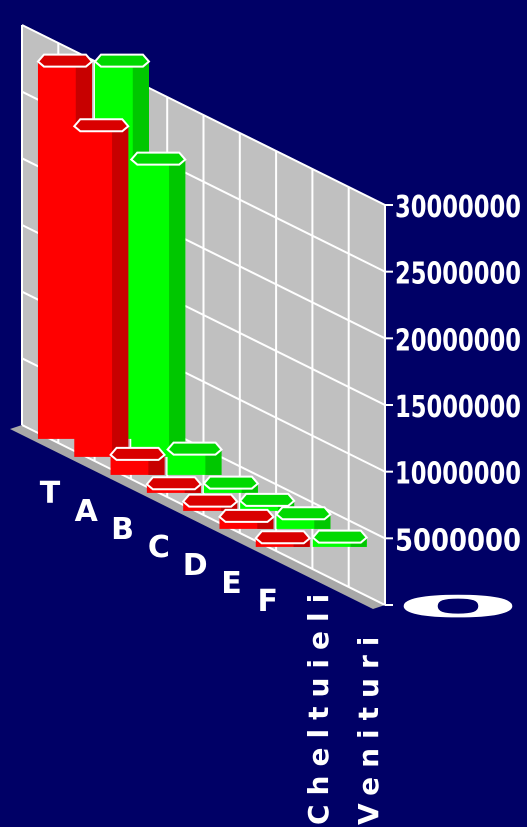 Image resolution: width=527 pixels, height=827 pixels. I want to click on bar-cheltuieli-b, so click(137, 460).